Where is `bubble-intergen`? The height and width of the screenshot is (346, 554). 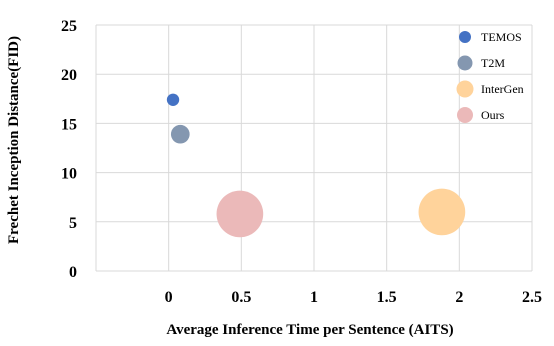
bubble-intergen is located at coordinates (442, 212).